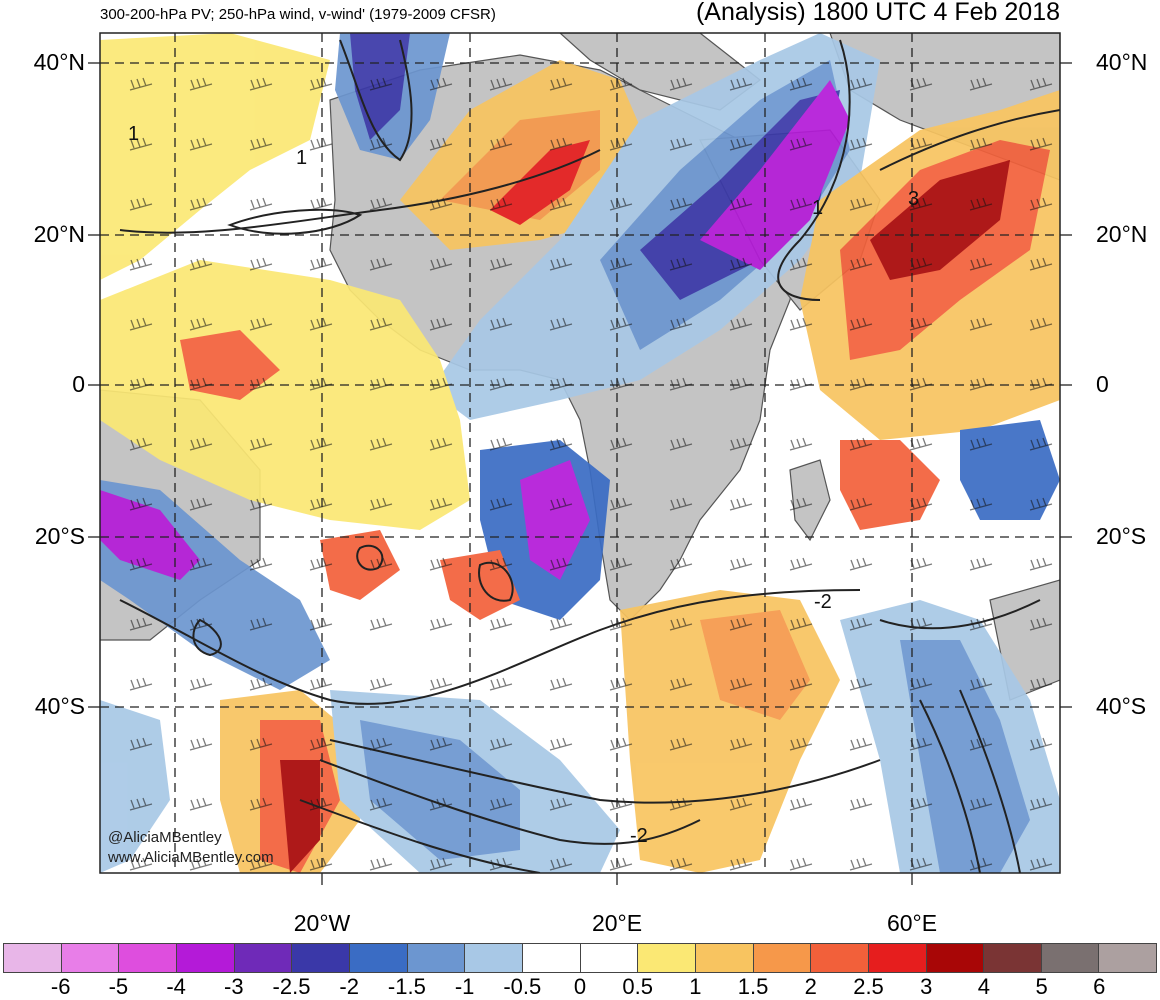  Describe the element at coordinates (406, 986) in the screenshot. I see `colorbar-label: -1.5` at that location.